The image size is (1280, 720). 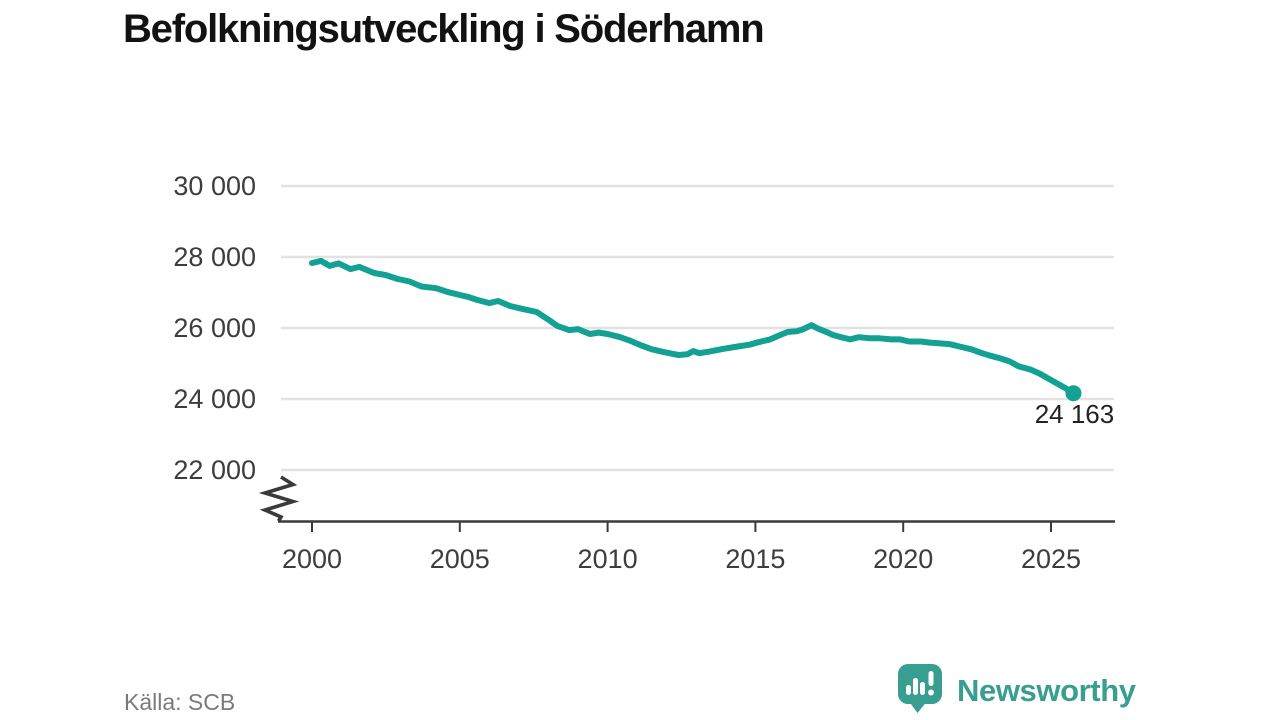 What do you see at coordinates (312, 559) in the screenshot?
I see `x-tick-label: 2000` at bounding box center [312, 559].